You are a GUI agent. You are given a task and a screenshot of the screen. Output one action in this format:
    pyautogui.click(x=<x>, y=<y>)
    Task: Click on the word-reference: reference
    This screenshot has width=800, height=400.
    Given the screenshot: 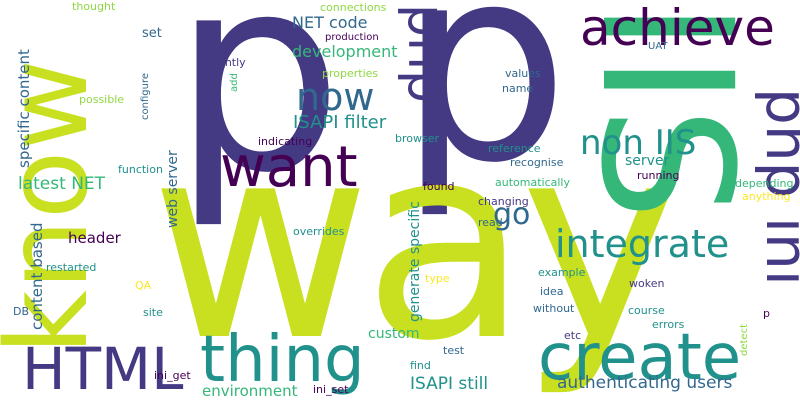 What is the action you would take?
    pyautogui.click(x=514, y=148)
    